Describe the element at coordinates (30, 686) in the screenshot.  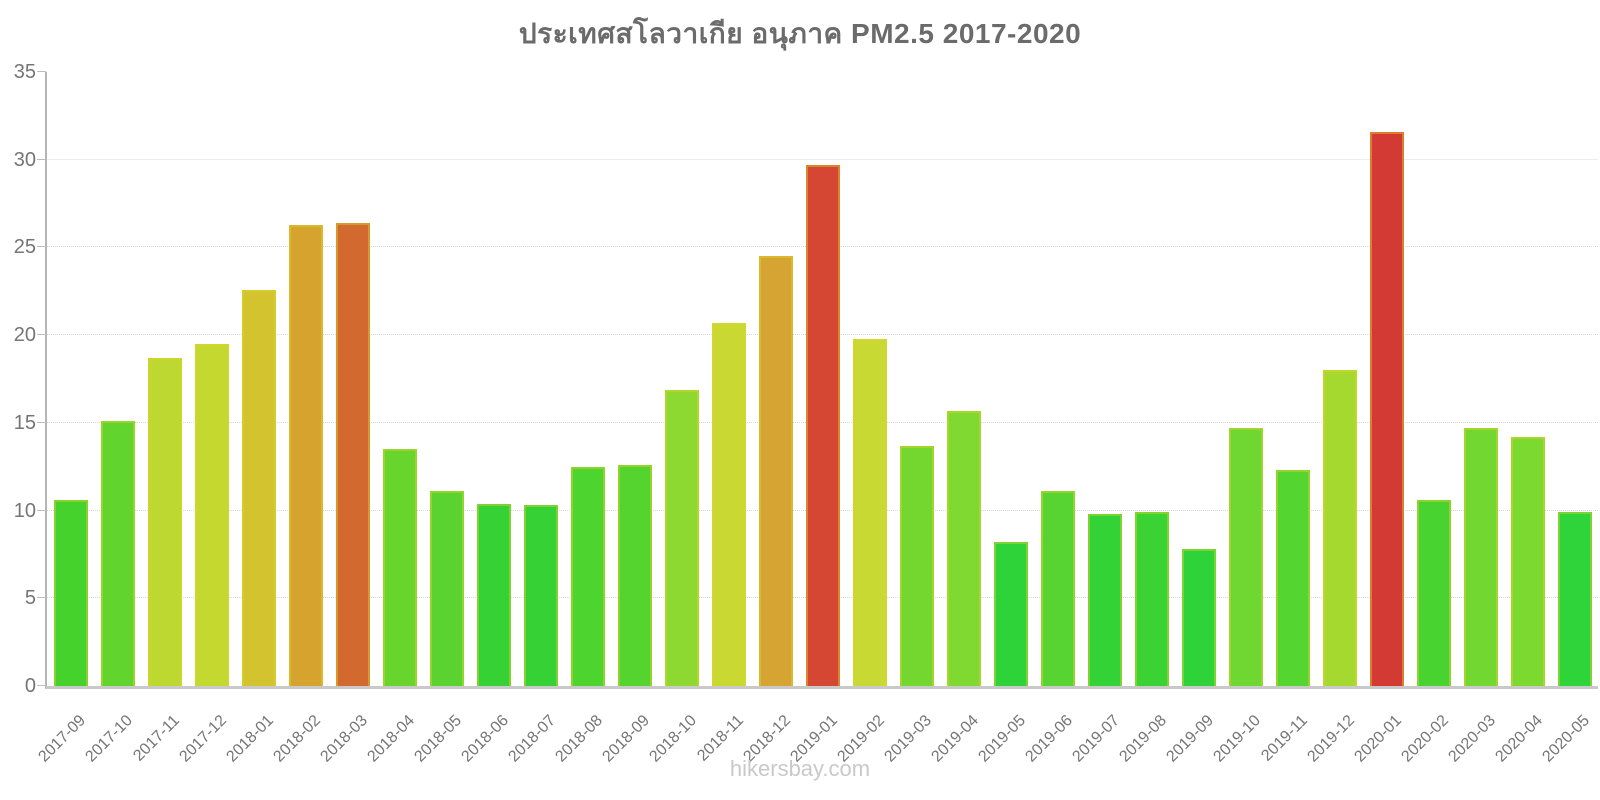
I see `y-axis-label-0: 0` at that location.